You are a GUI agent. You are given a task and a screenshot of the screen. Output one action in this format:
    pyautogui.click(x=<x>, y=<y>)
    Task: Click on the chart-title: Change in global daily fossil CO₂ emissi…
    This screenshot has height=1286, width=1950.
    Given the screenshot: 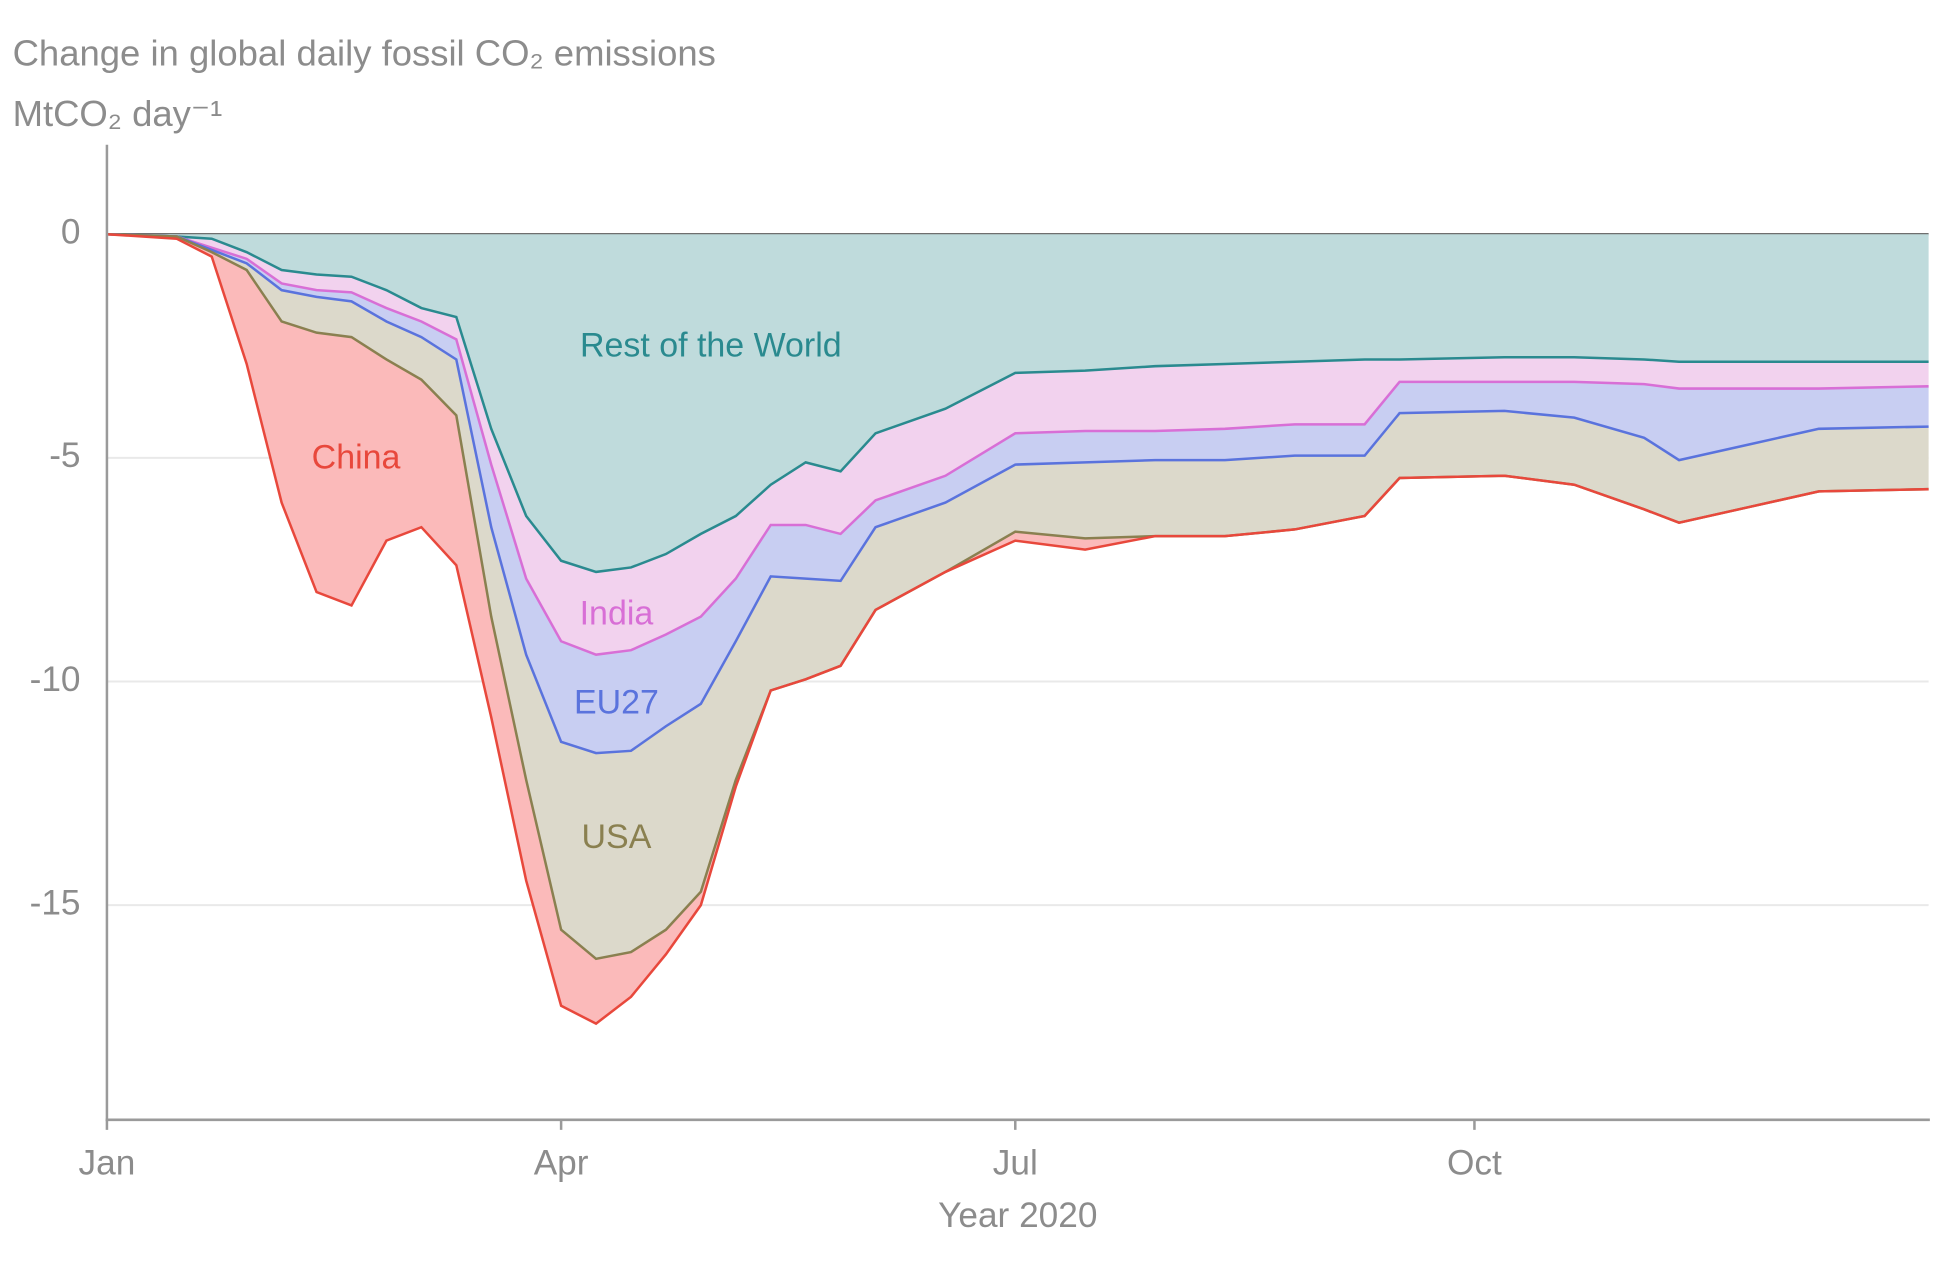 What is the action you would take?
    pyautogui.click(x=364, y=53)
    